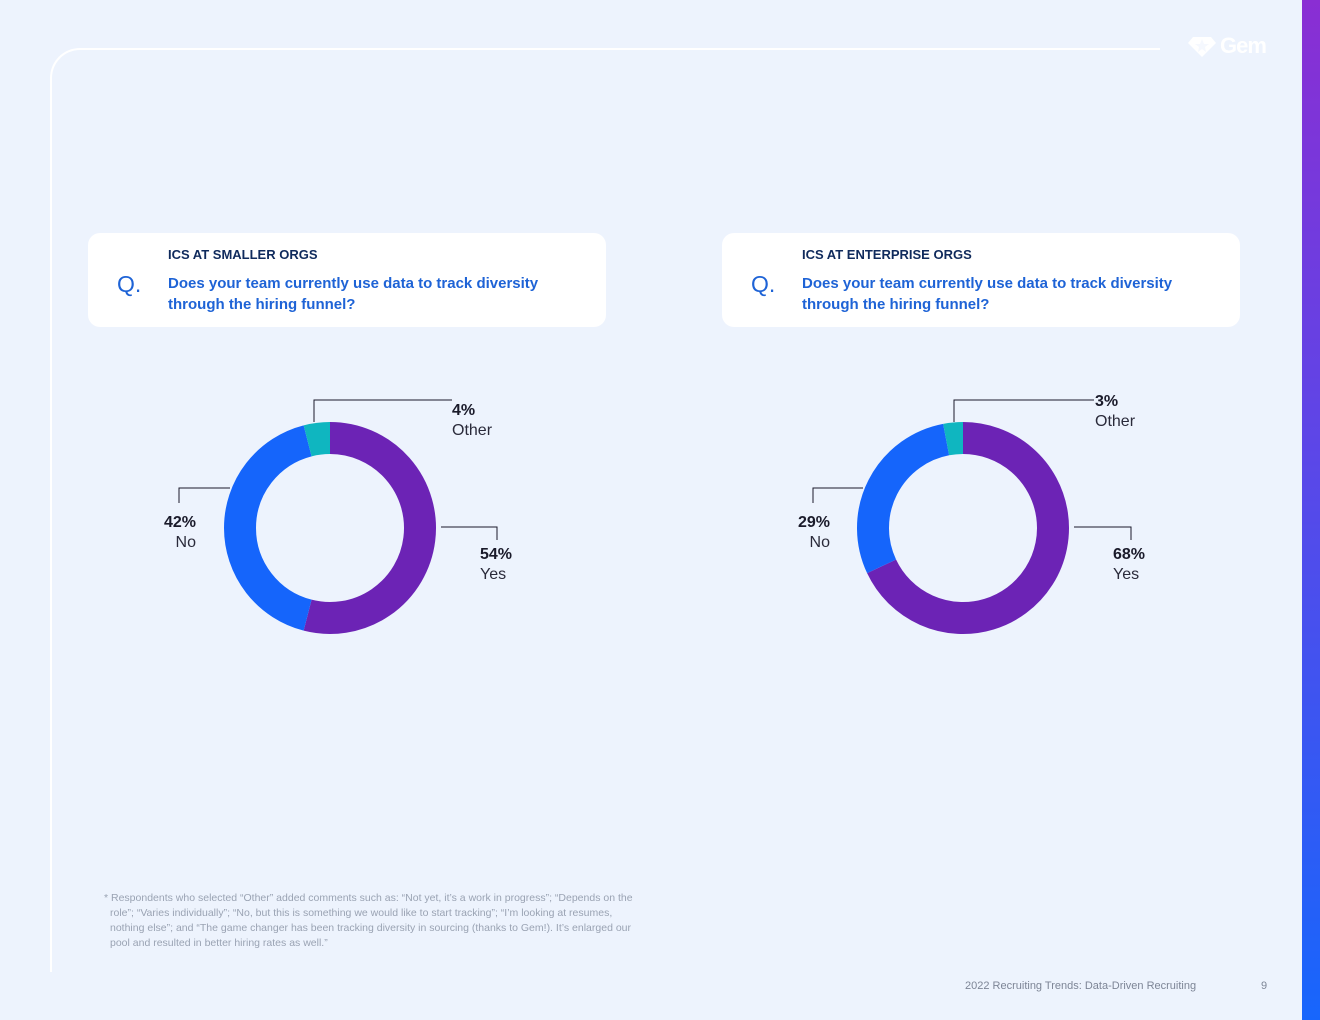 Image resolution: width=1320 pixels, height=1020 pixels. What do you see at coordinates (496, 554) in the screenshot?
I see `data-label-yes-value: 54%` at bounding box center [496, 554].